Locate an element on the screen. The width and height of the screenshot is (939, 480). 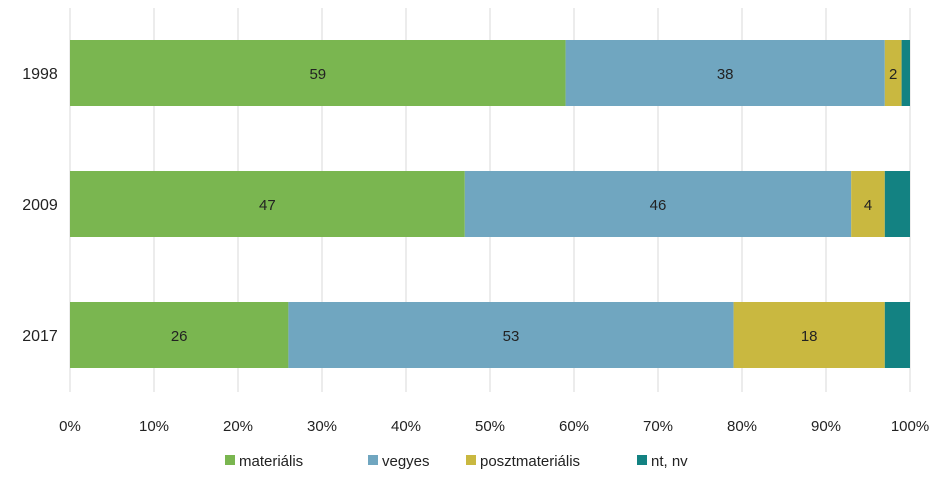
data-label: 59 is located at coordinates (317, 74).